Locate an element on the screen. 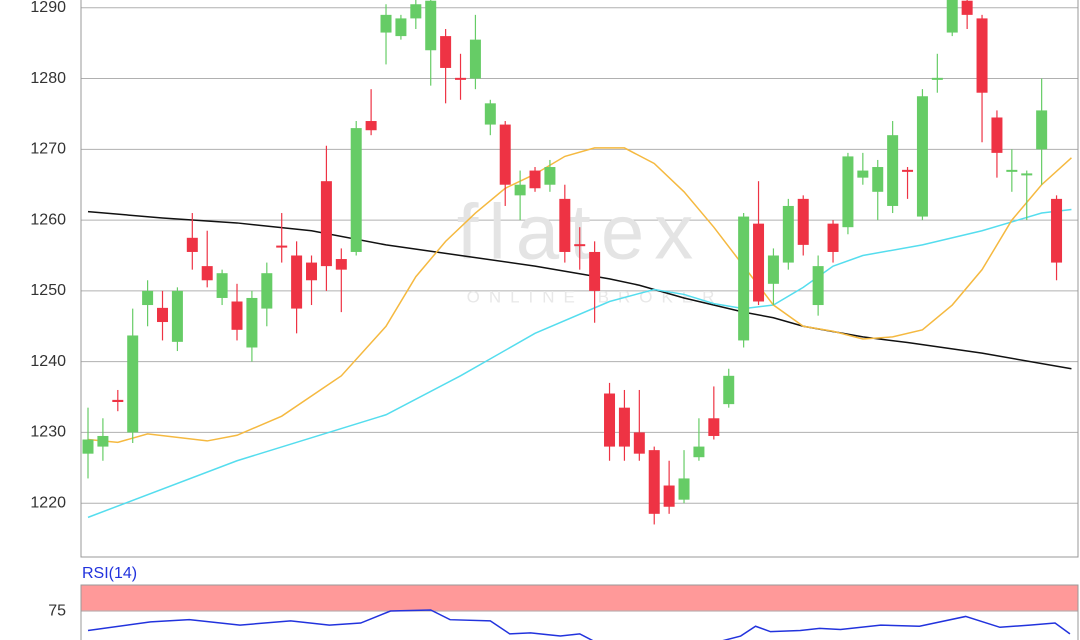 This screenshot has width=1080, height=640. watermark-sub: ONLINE BROKER is located at coordinates (595, 296).